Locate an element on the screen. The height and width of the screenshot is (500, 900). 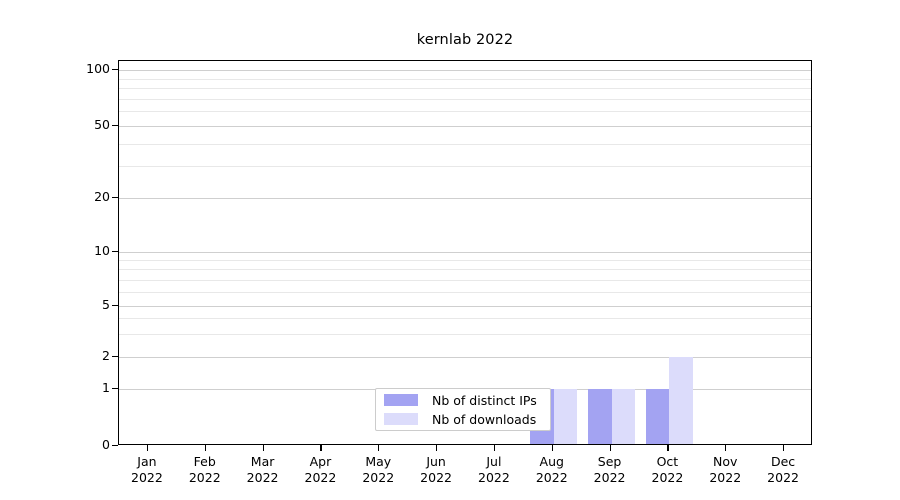
x-tick-label: Dec 2022 is located at coordinates (783, 470).